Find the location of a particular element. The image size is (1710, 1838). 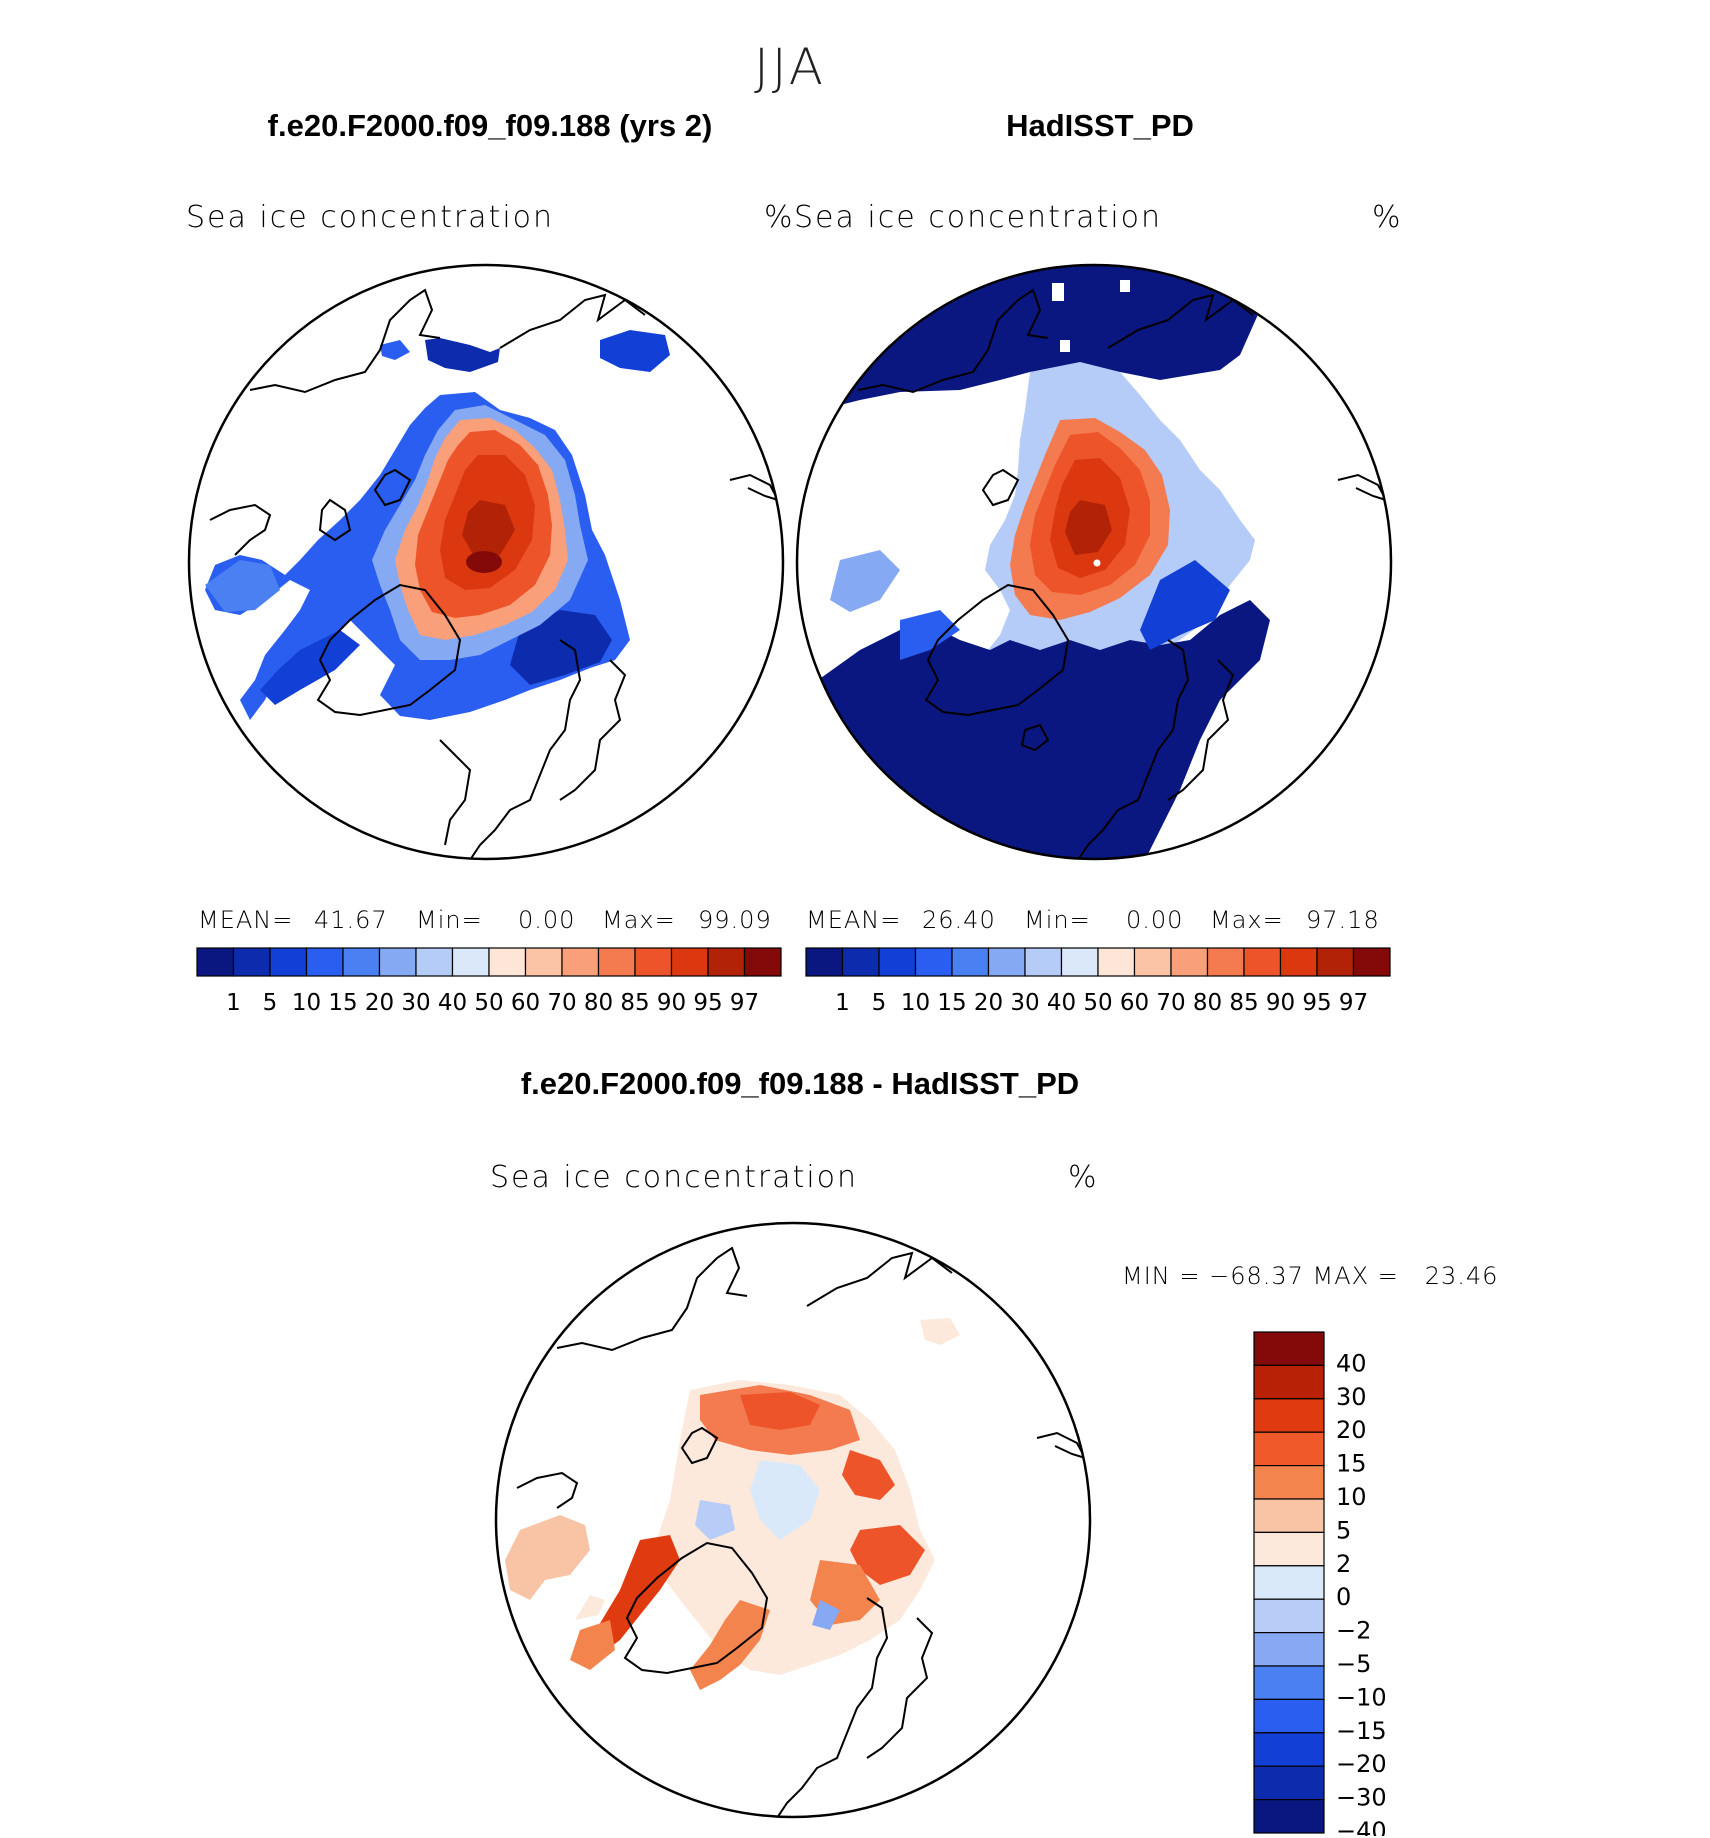

panel-1-max-label: Max= is located at coordinates (639, 920).